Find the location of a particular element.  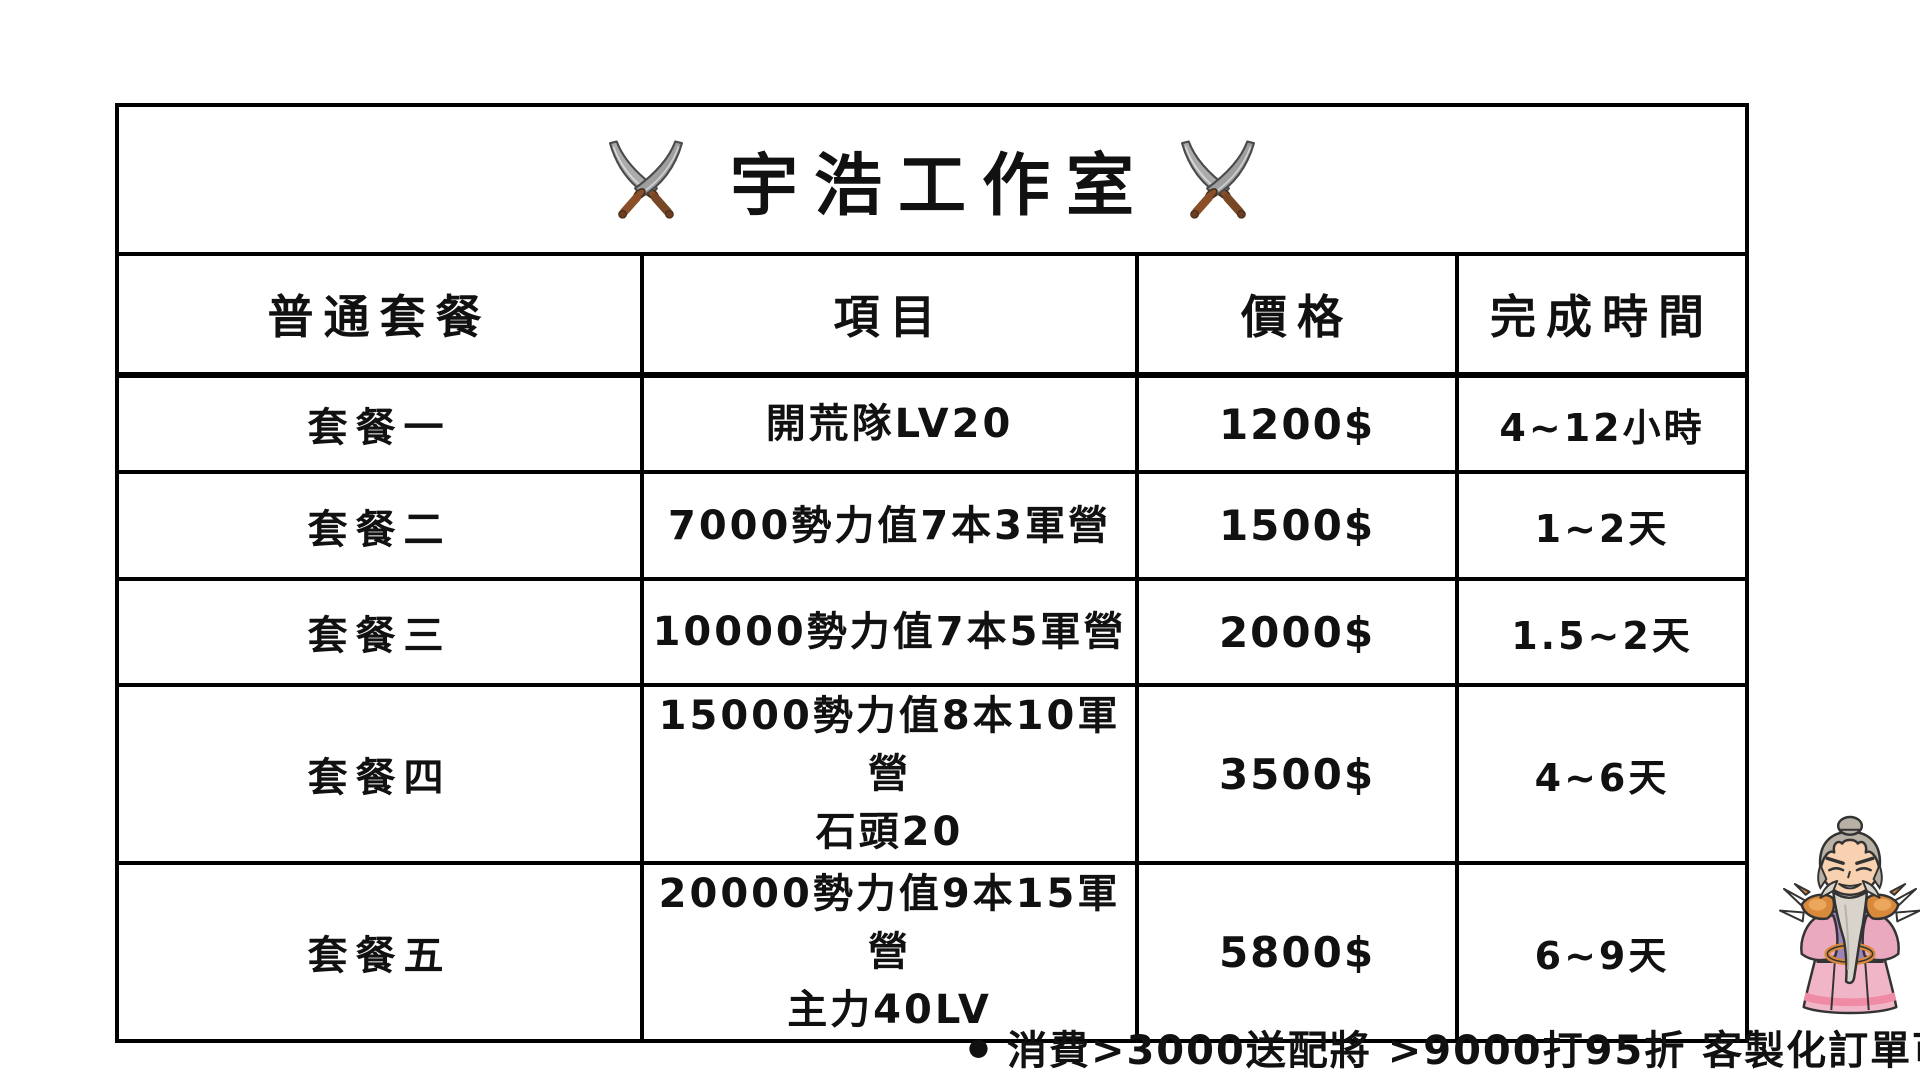

item-cell: 15000勢力值8本10軍營 石頭20 is located at coordinates (889, 774).